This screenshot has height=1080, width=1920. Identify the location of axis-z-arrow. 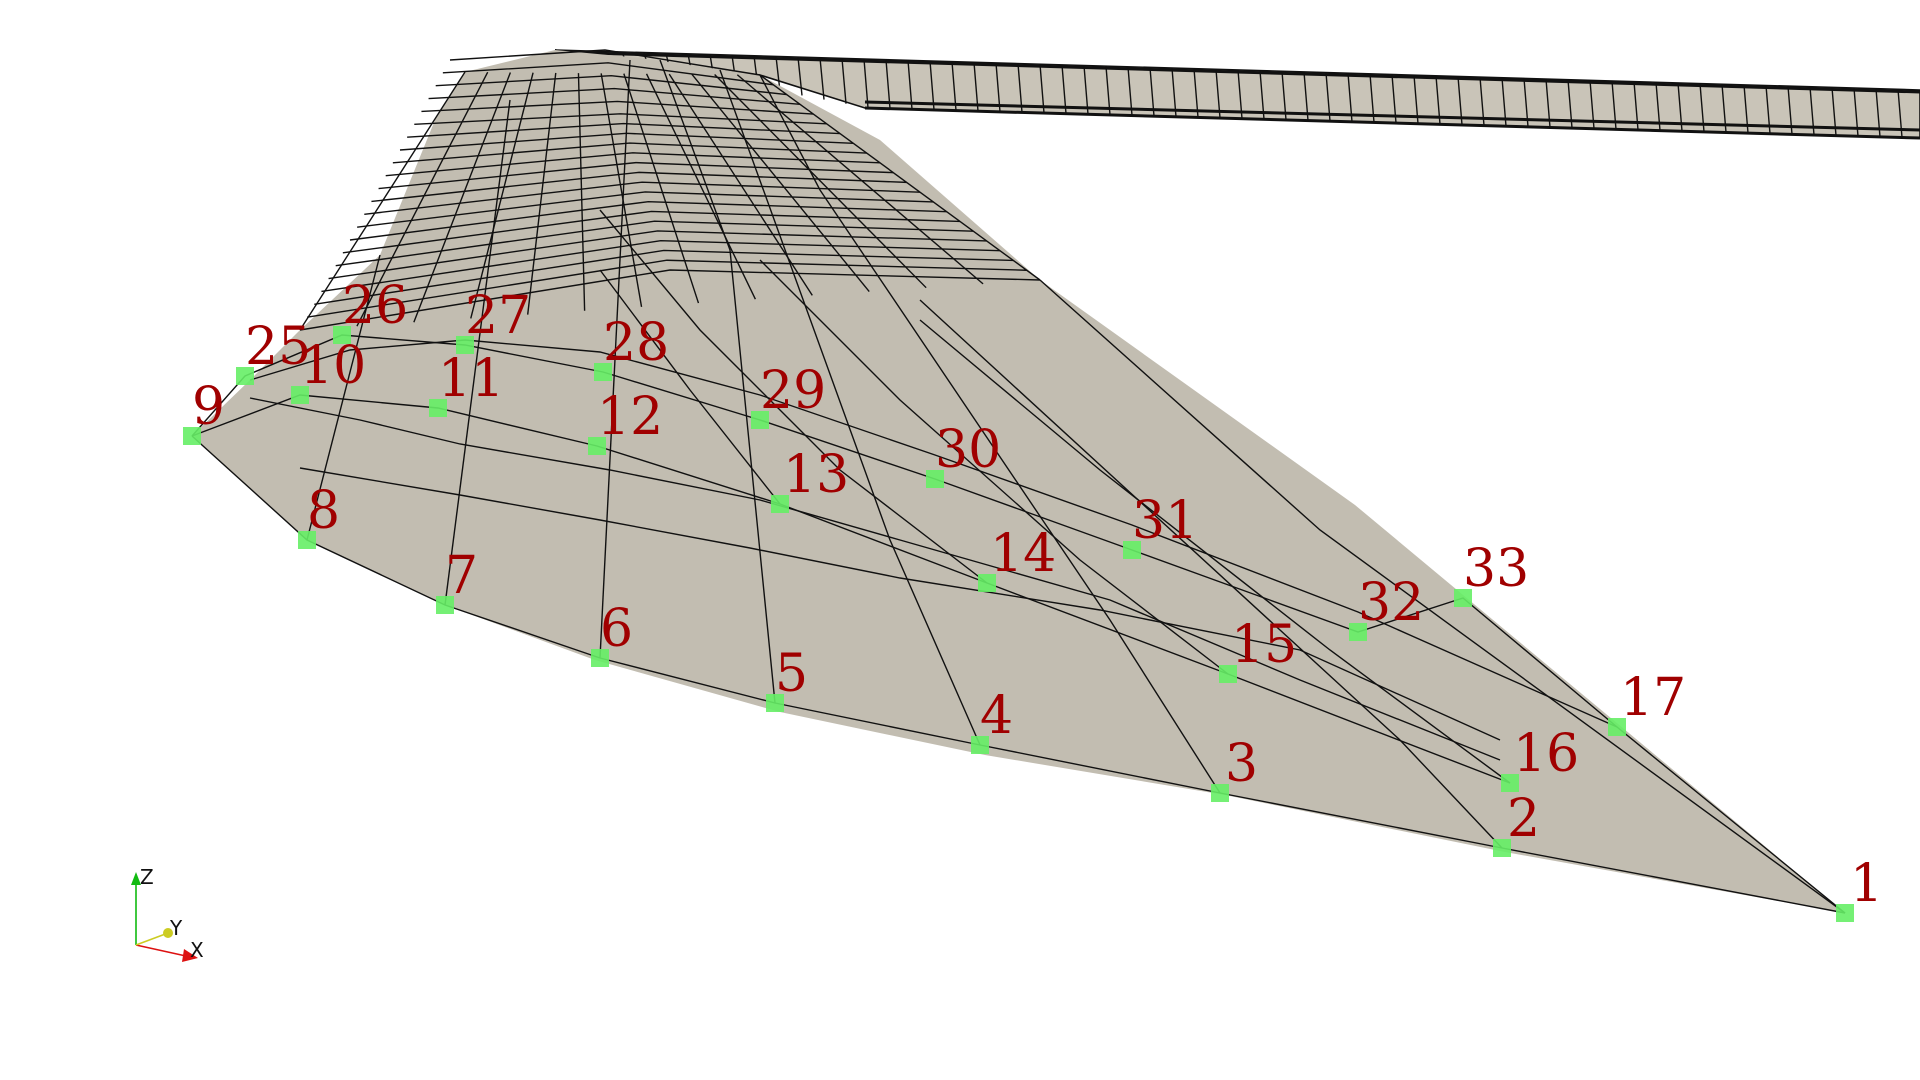
(136, 878).